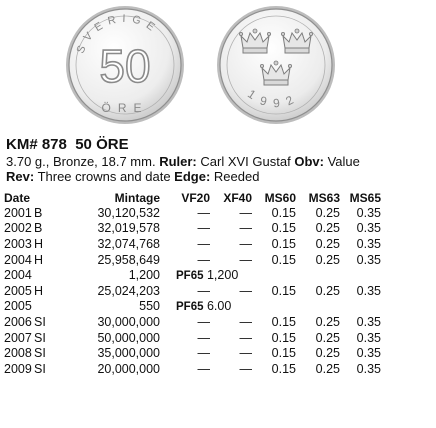  What do you see at coordinates (192, 369) in the screenshot?
I see `table-row: 2009 SI 20,000,000 — — 0.15 0.25 0.35` at bounding box center [192, 369].